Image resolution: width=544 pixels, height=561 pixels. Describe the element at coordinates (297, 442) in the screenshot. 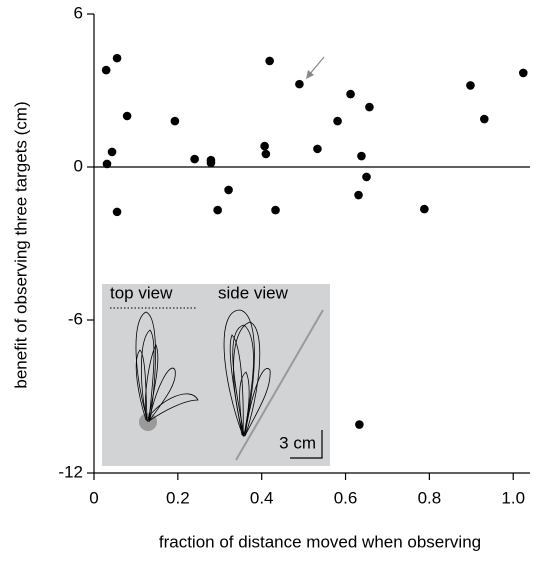

I see `scale-label: 3 cm` at that location.